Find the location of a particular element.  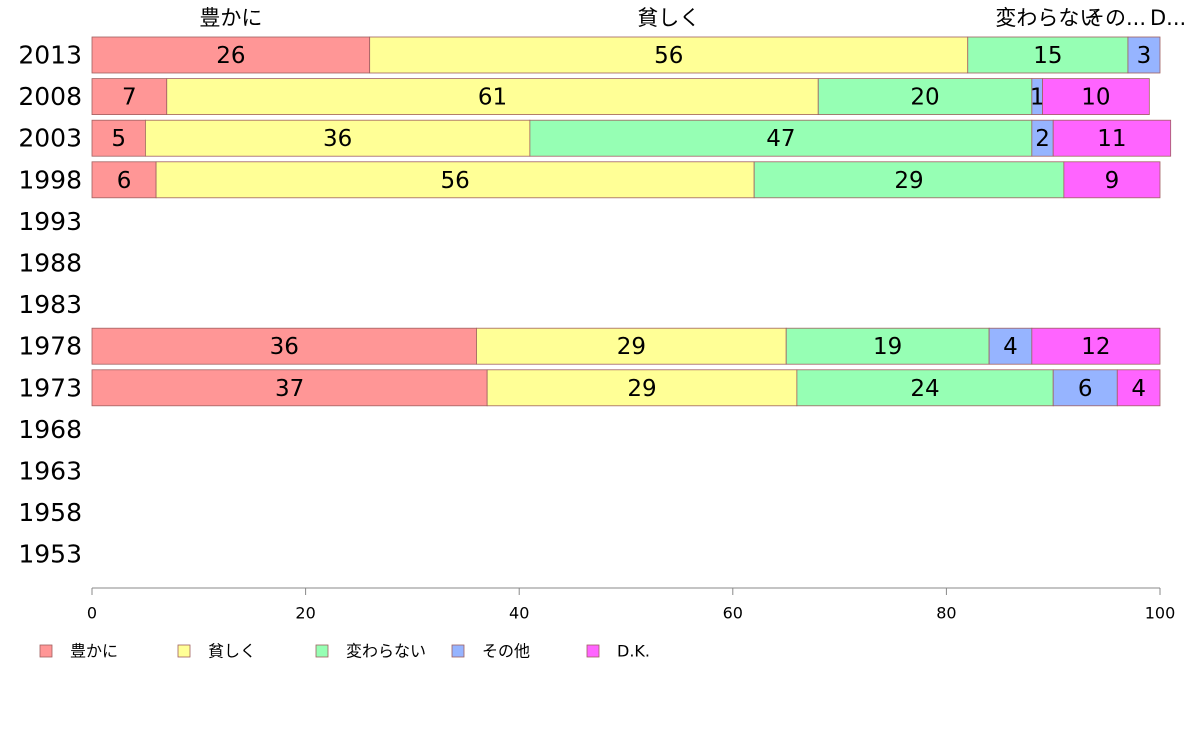

bar-value-label-2003-4: 11 is located at coordinates (1111, 139).